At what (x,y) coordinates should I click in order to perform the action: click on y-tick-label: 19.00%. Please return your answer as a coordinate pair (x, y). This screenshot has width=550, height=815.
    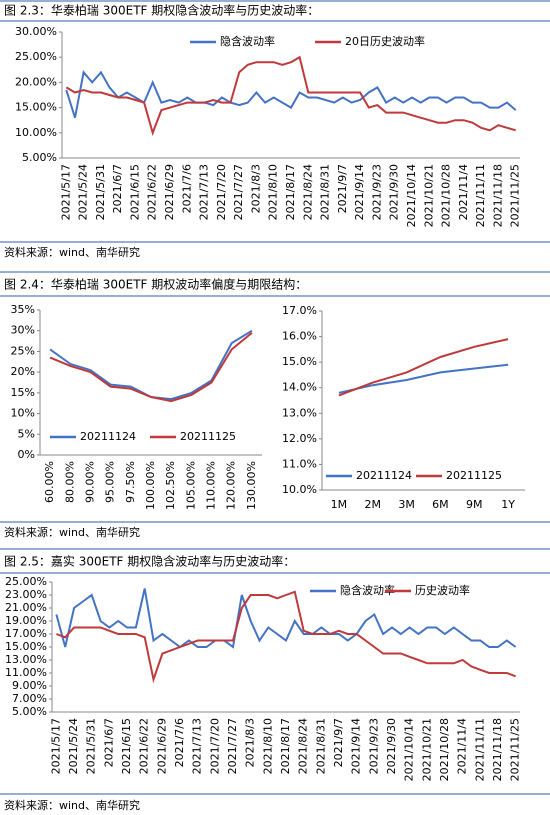
    Looking at the image, I should click on (26, 620).